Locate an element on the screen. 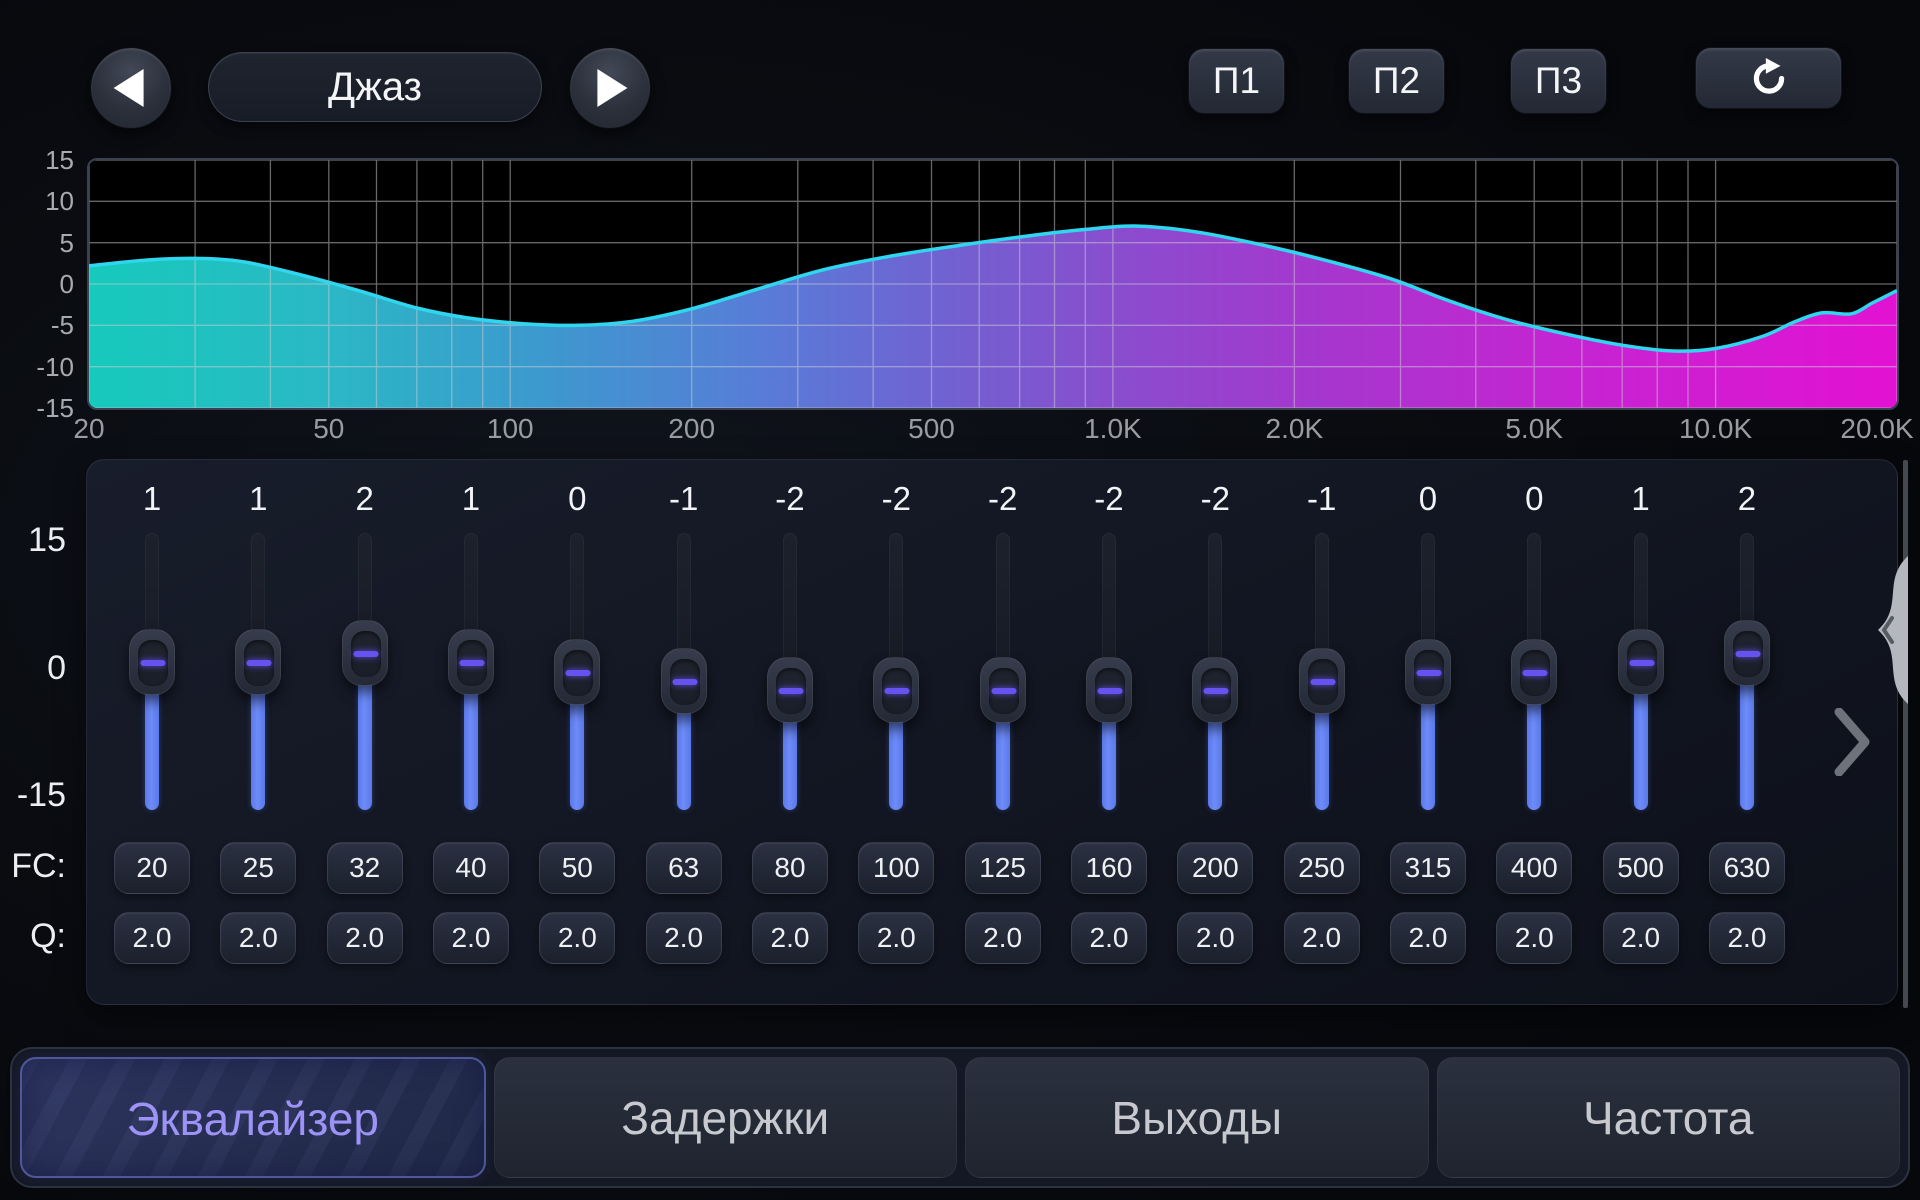  eq-band-20: 1 20 2.0 is located at coordinates (152, 722).